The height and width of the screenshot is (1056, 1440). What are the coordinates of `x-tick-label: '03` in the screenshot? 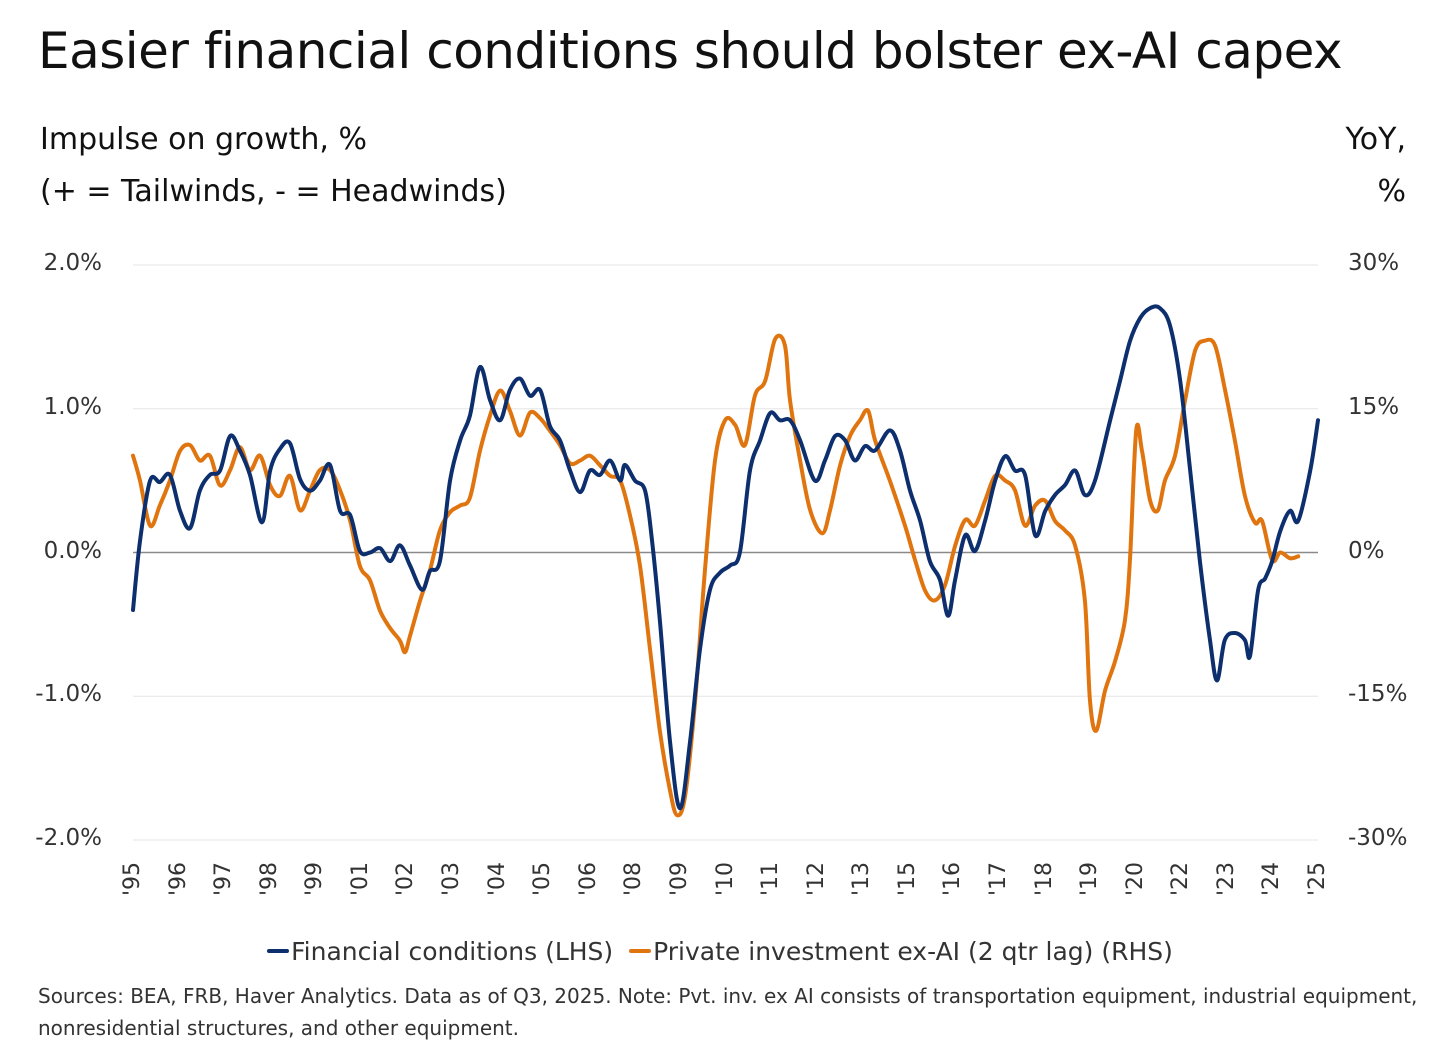 It's located at (452, 878).